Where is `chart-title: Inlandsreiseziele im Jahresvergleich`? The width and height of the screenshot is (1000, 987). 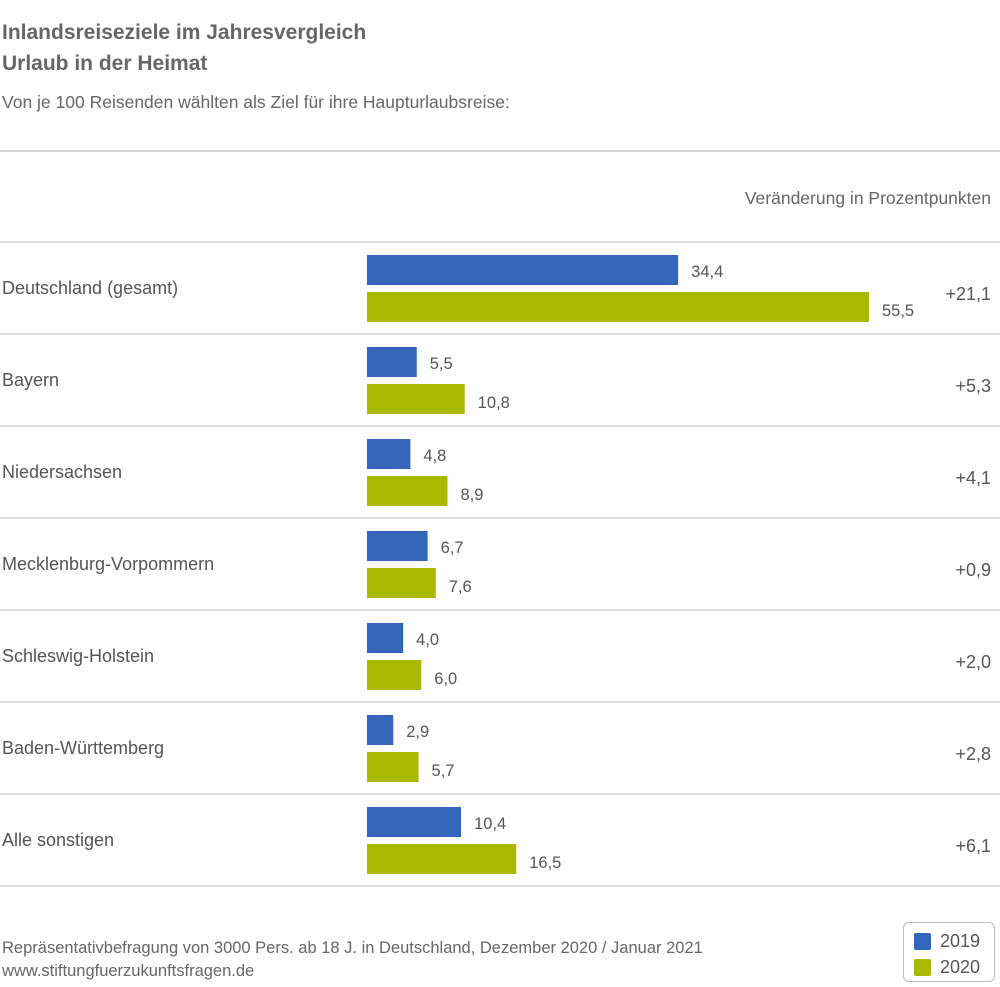 chart-title: Inlandsreiseziele im Jahresvergleich is located at coordinates (184, 32).